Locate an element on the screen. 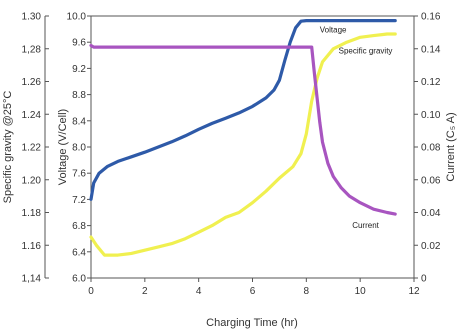 The image size is (461, 336). current-tick-label: 0.14 is located at coordinates (431, 49).